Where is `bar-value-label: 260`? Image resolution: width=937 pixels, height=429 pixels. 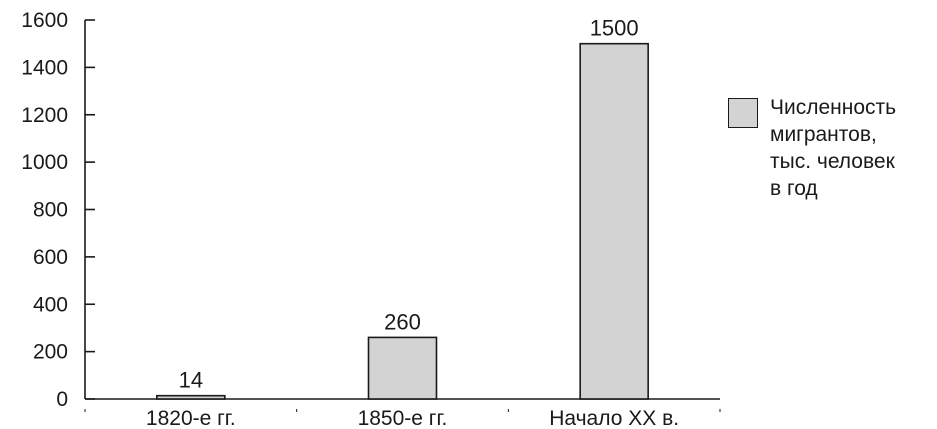
bar-value-label: 260 is located at coordinates (402, 321).